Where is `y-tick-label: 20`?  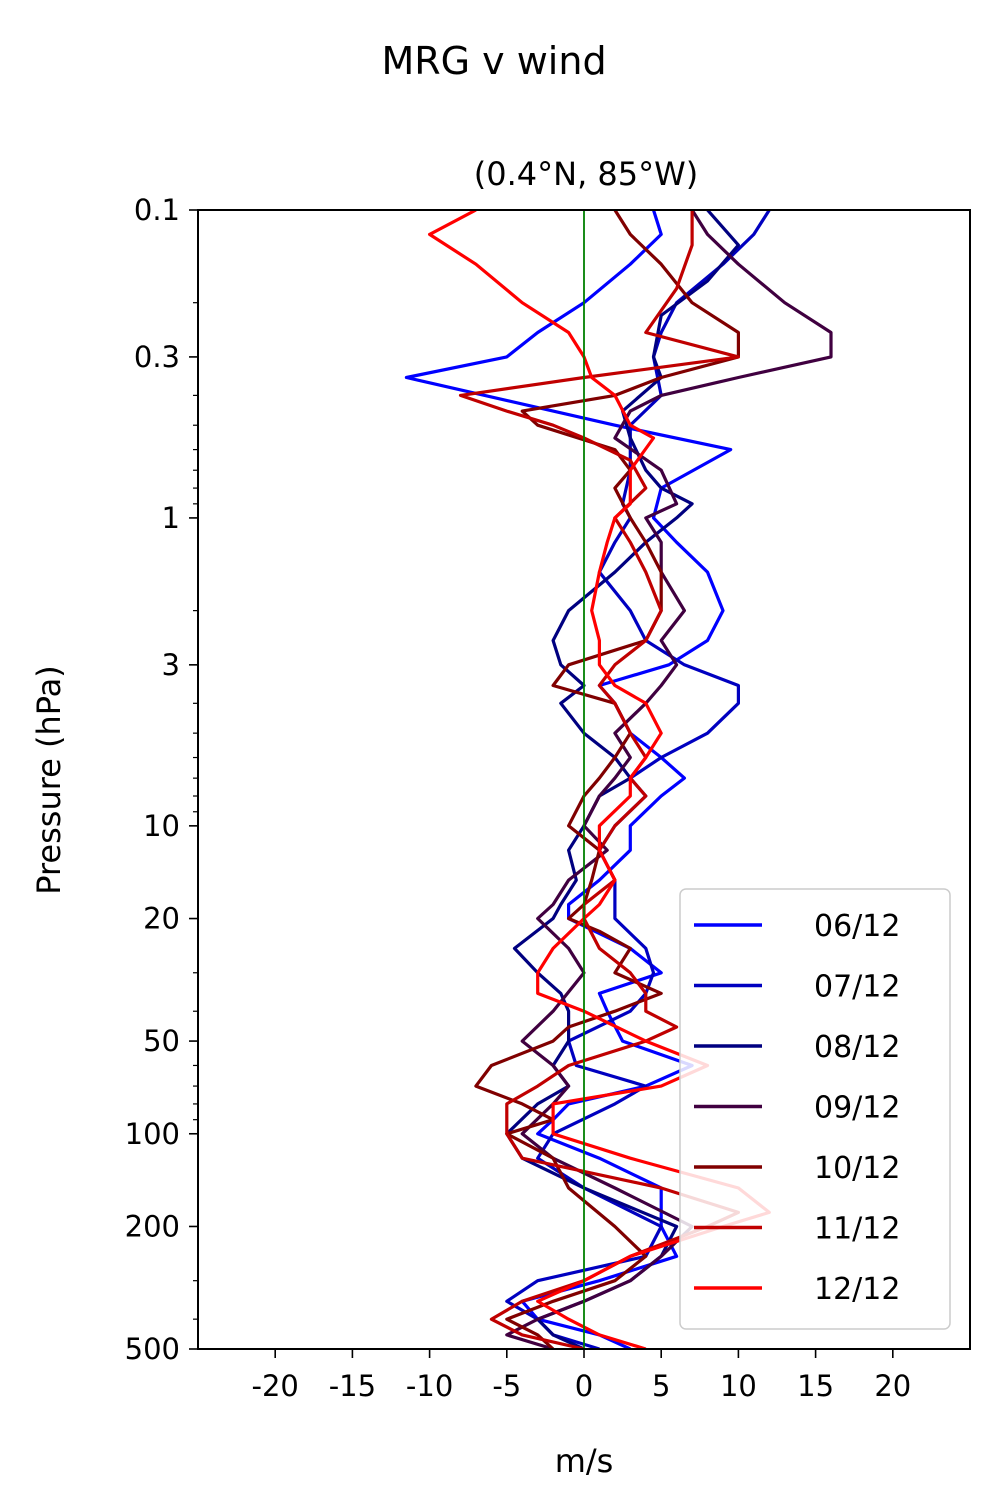
y-tick-label: 20 is located at coordinates (161, 919).